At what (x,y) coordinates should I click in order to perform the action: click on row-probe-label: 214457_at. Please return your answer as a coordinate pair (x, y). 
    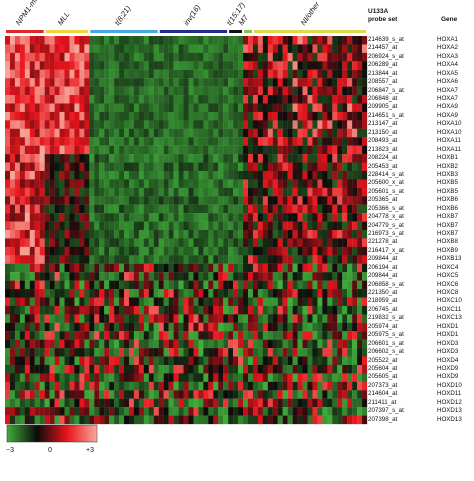
    Looking at the image, I should click on (383, 48).